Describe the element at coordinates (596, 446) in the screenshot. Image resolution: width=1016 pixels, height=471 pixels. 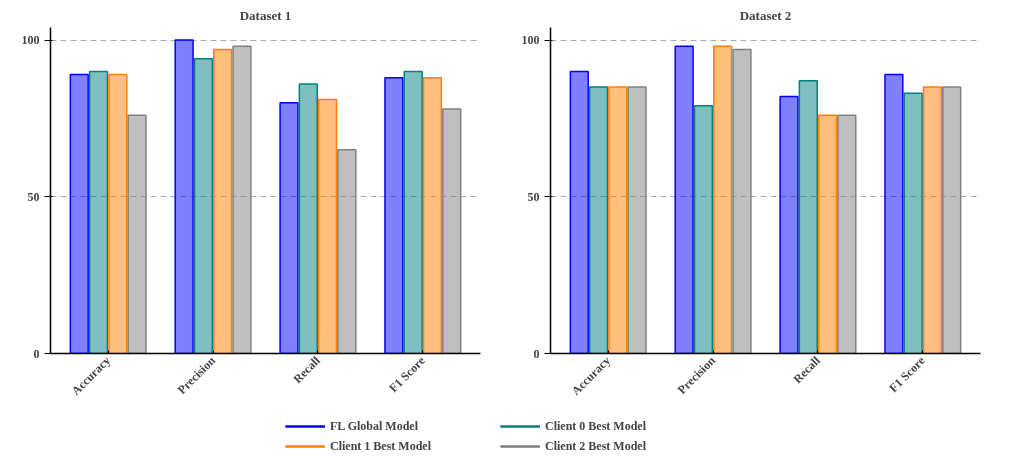
I see `legend-label: Client 2 Best Model` at that location.